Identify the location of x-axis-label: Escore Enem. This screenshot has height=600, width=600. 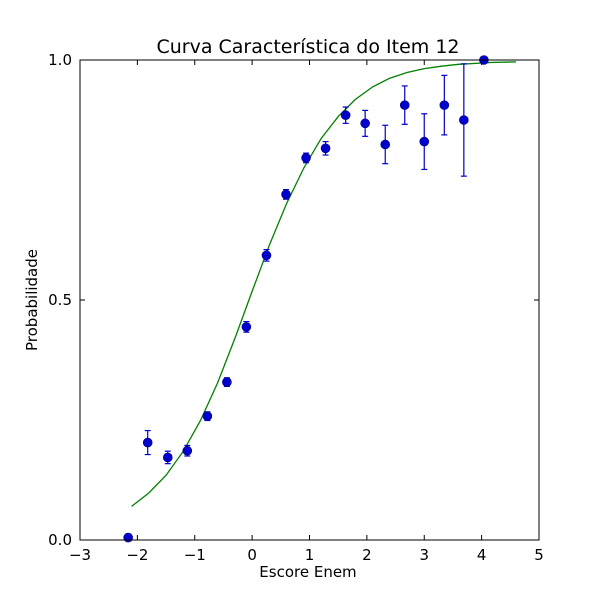
(307, 572).